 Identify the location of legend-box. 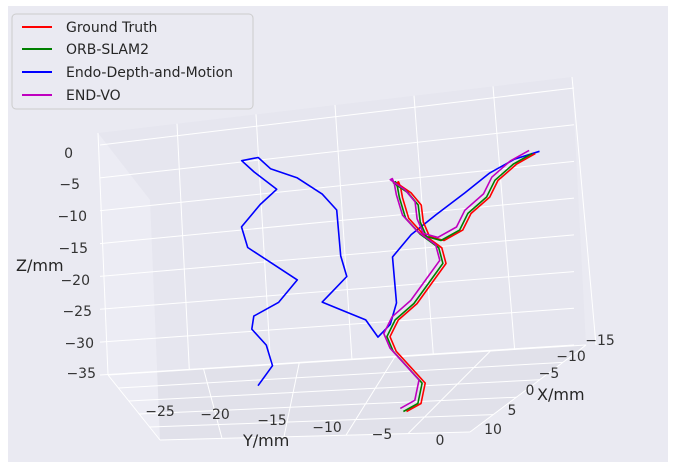
(132, 61).